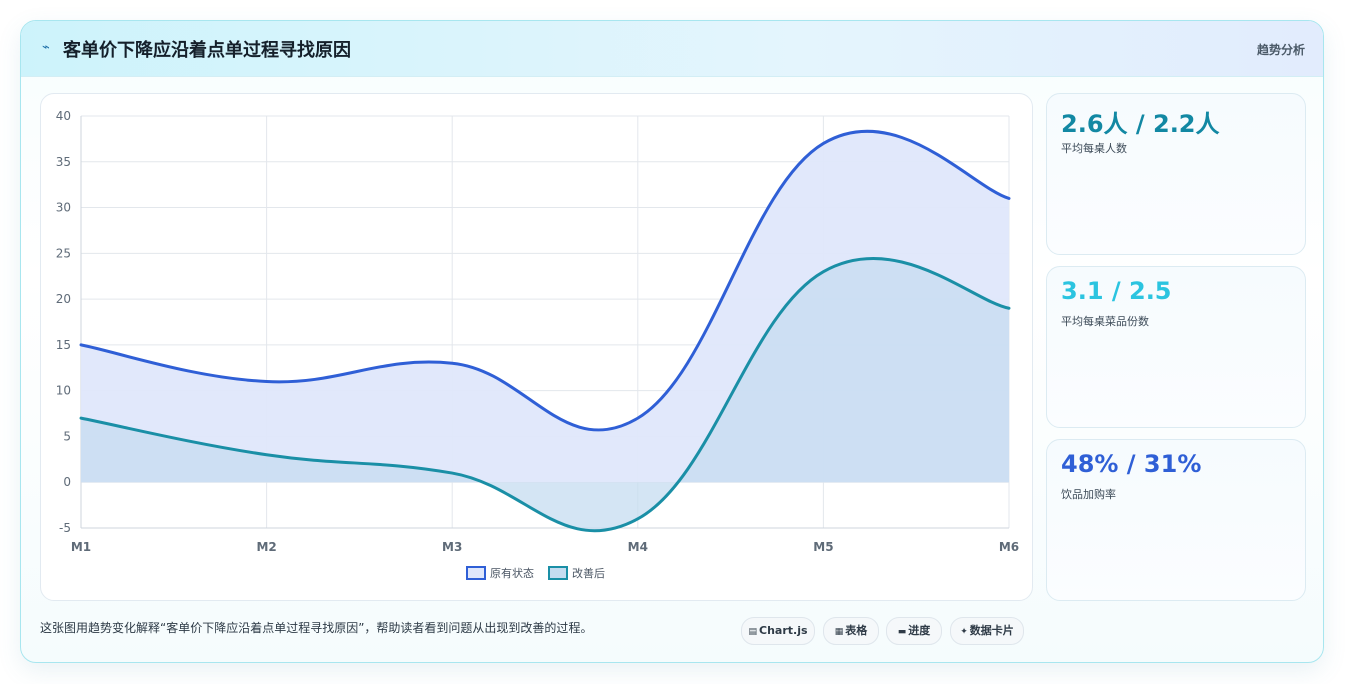 The height and width of the screenshot is (684, 1345). I want to click on legend-swatch-improved, so click(558, 573).